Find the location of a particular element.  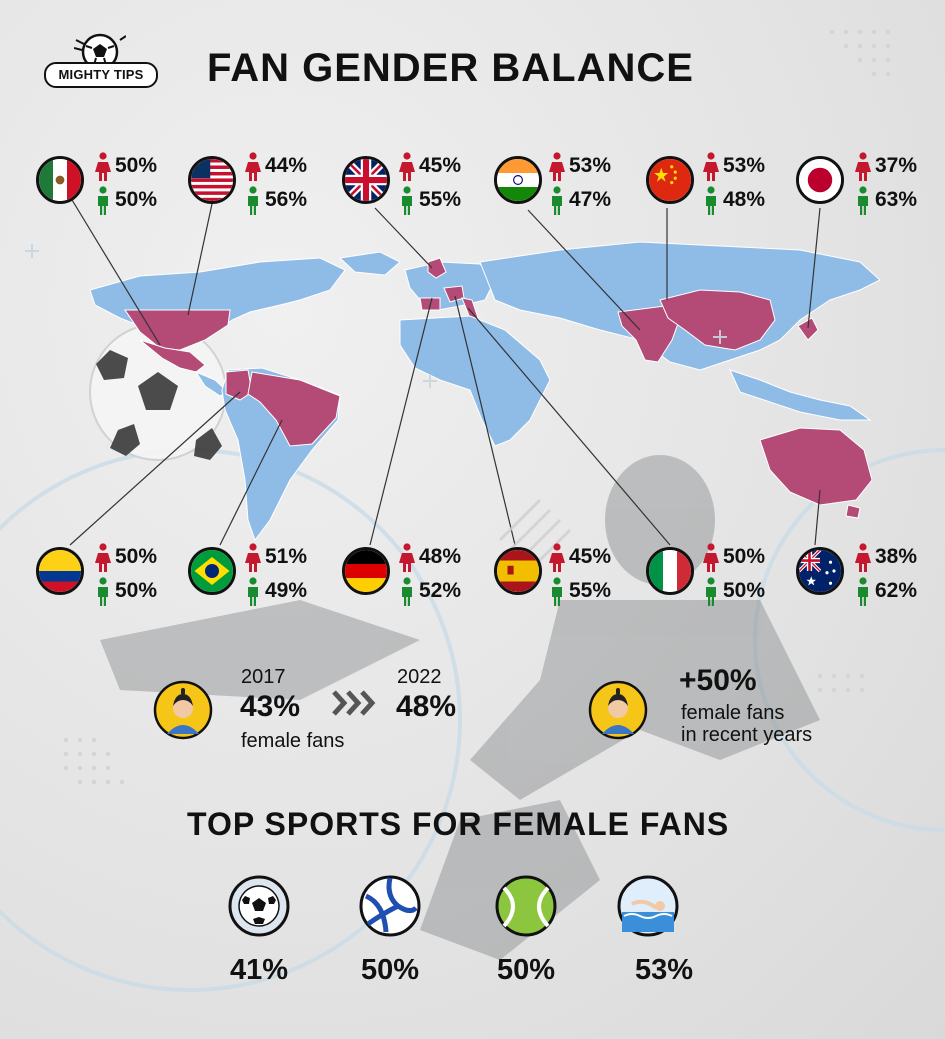

india-stats: 53% 47% is located at coordinates (592, 187).